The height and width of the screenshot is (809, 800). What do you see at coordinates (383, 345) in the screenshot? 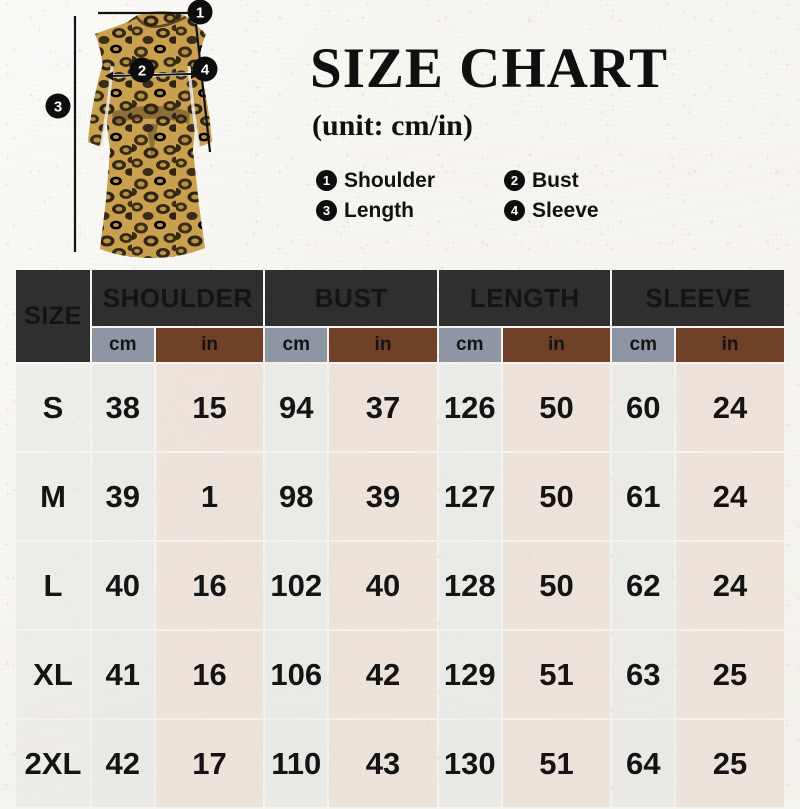
I see `header-bust-in: in` at bounding box center [383, 345].